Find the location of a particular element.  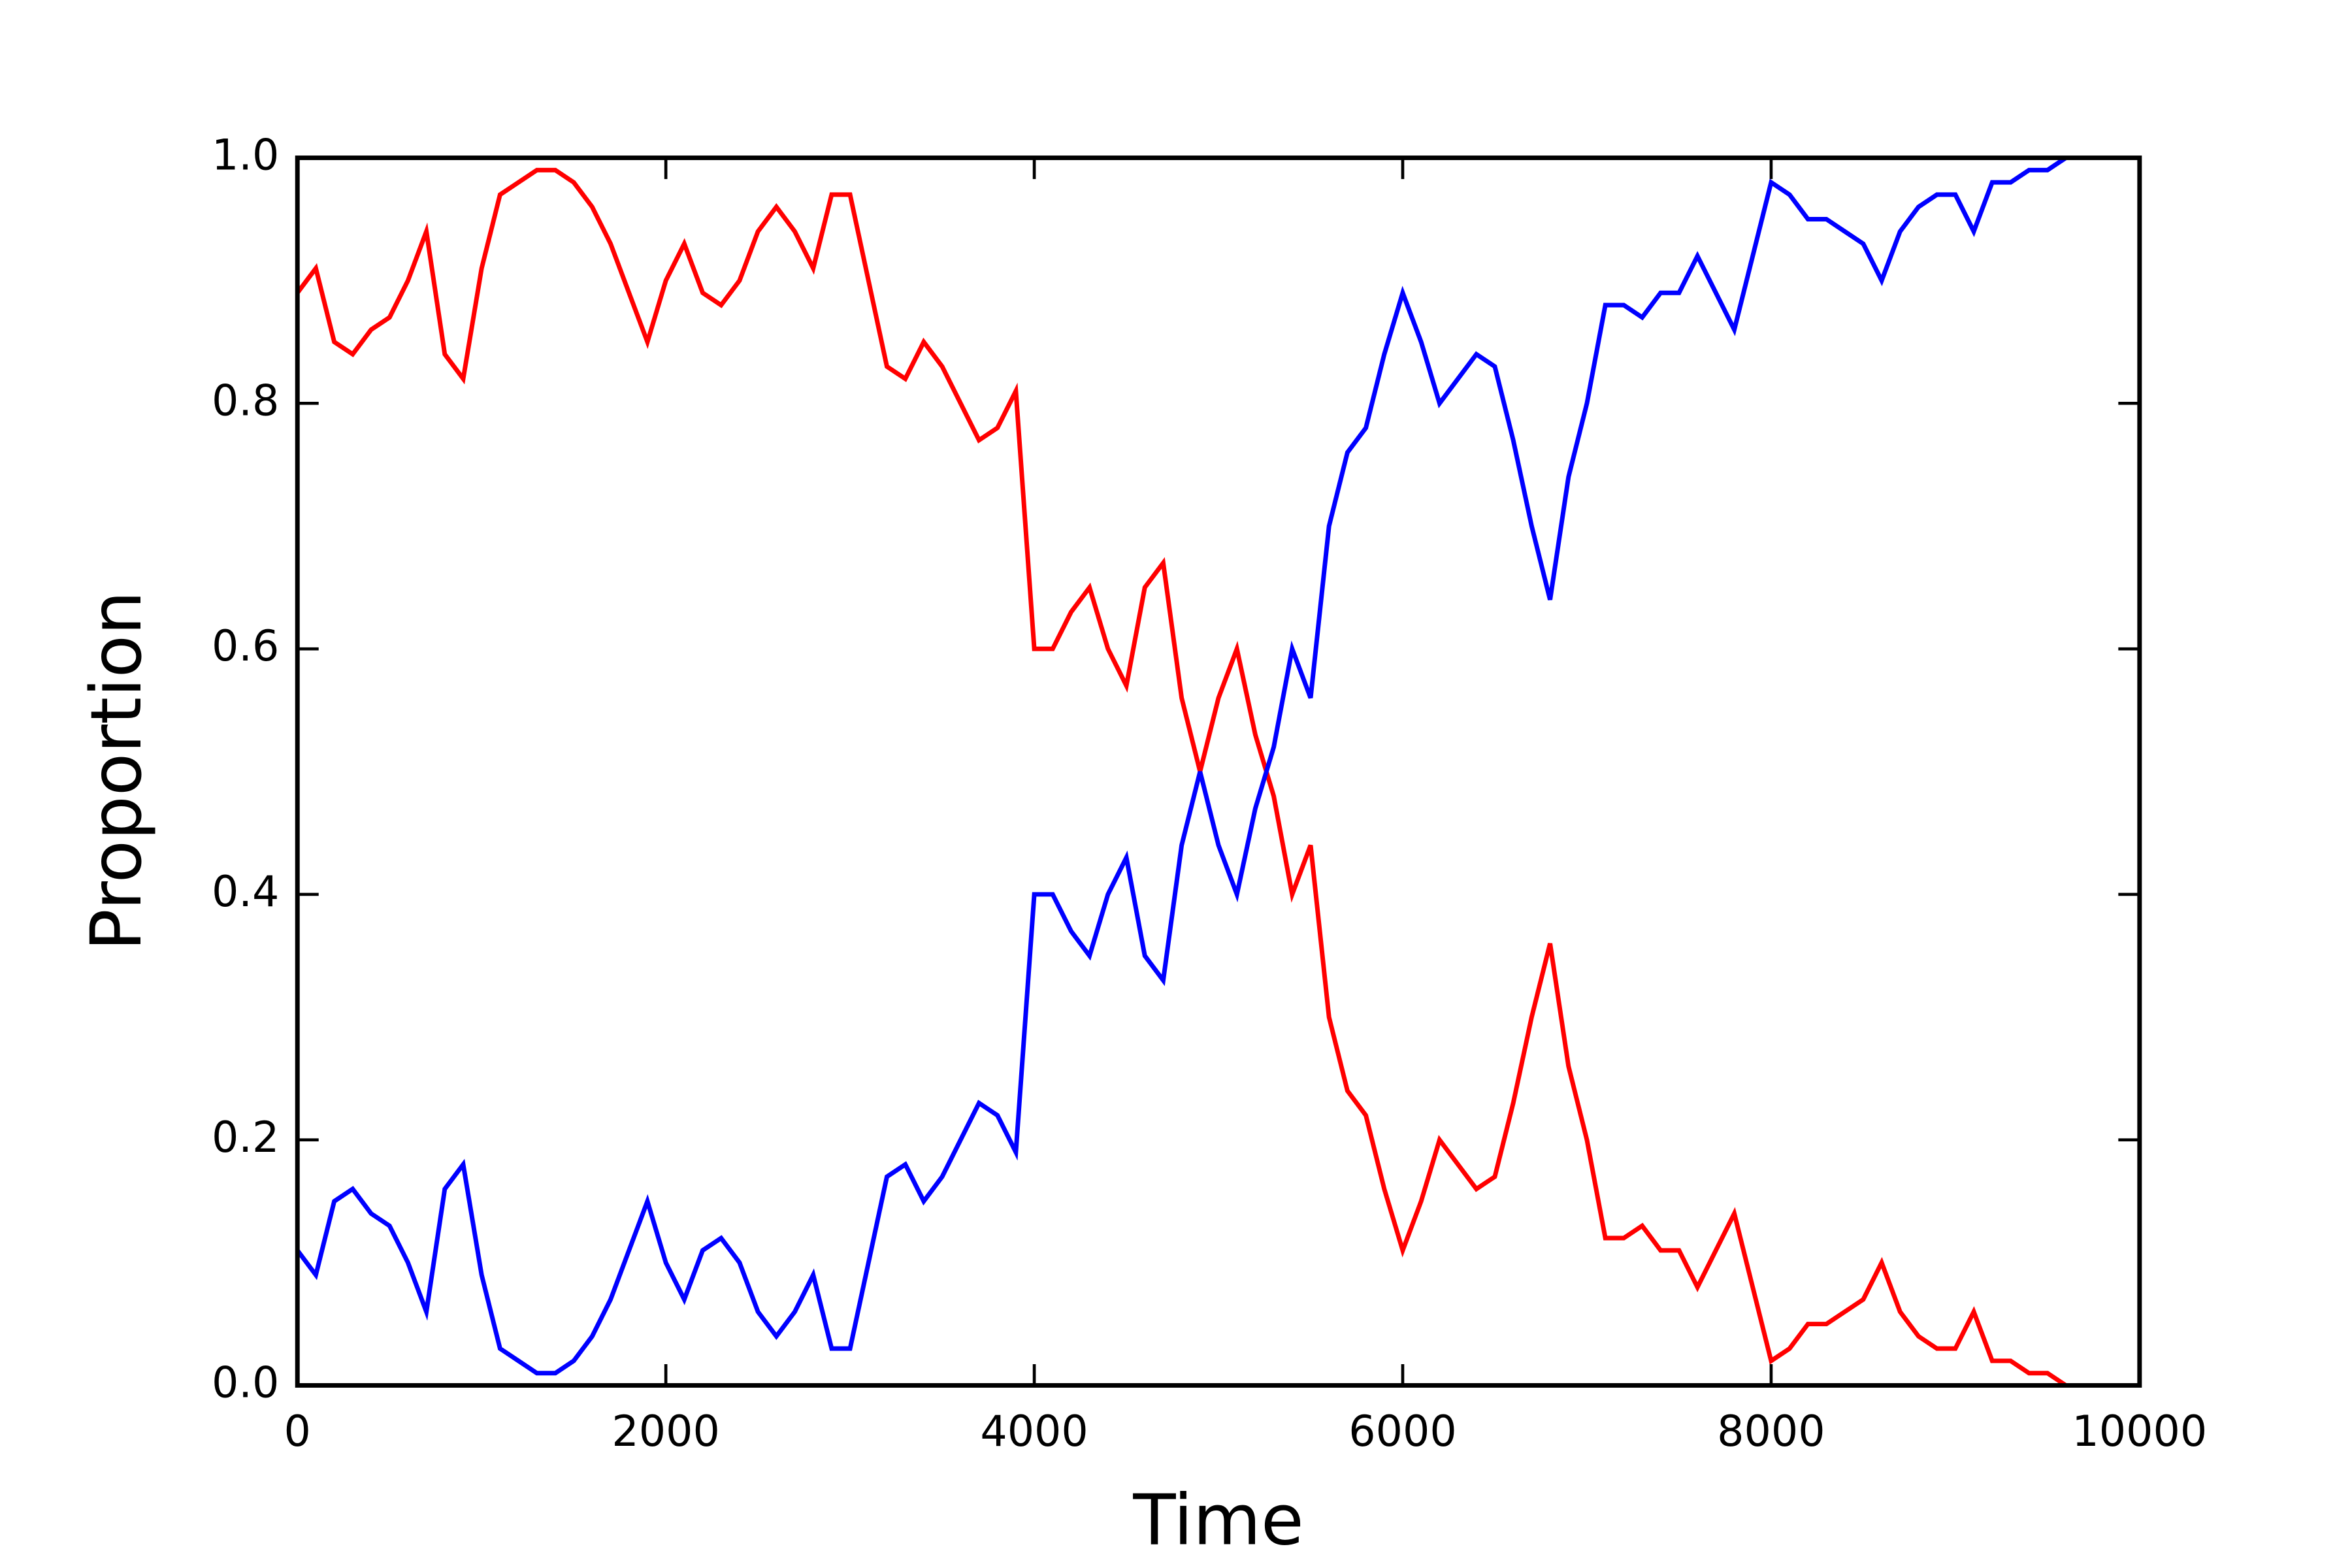

y-tick-label: 0.2 is located at coordinates (245, 1137).